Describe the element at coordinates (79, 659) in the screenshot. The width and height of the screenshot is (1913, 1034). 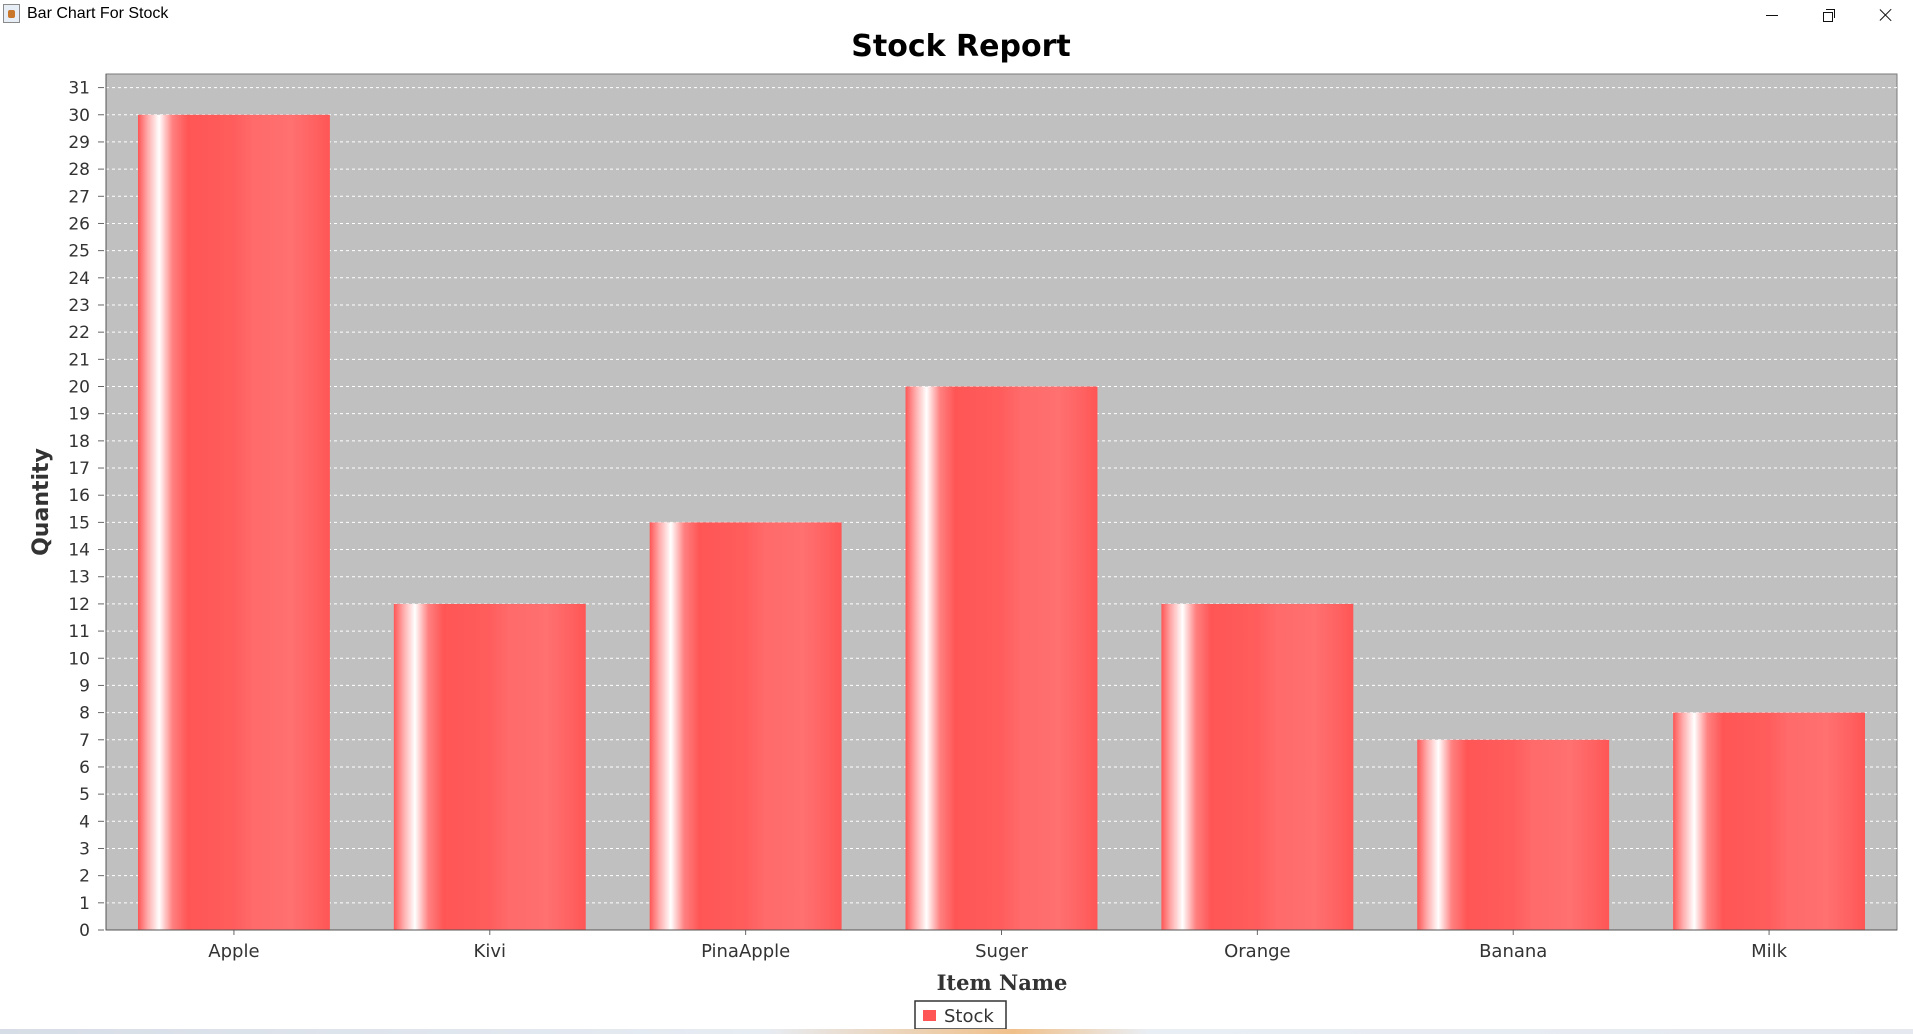
I see `y-tick-label: 10` at that location.